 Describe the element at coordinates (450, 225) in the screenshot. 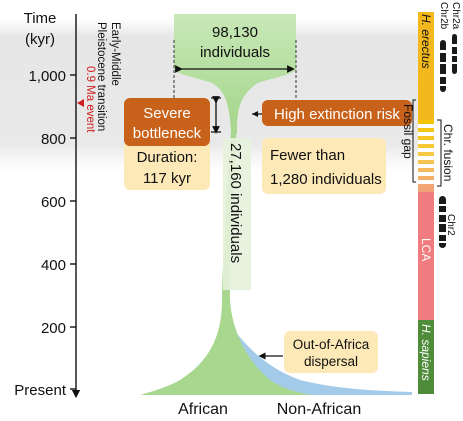

I see `chr2-label: Chr2` at that location.